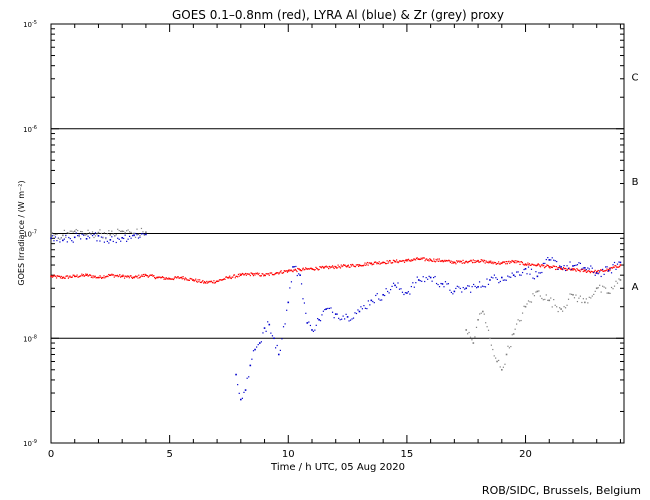 The image size is (650, 500). What do you see at coordinates (525, 454) in the screenshot?
I see `x-tick-label: 20` at bounding box center [525, 454].